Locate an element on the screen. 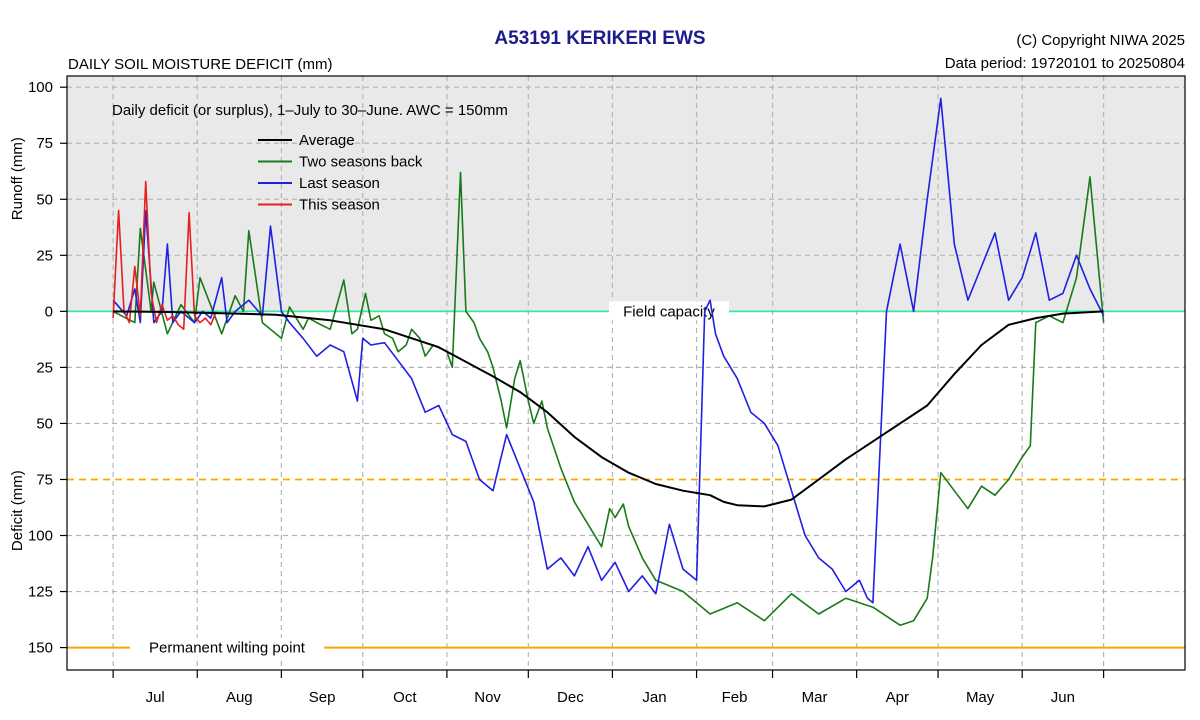 This screenshot has height=720, width=1200. legend-label-last-season: Last season is located at coordinates (339, 183).